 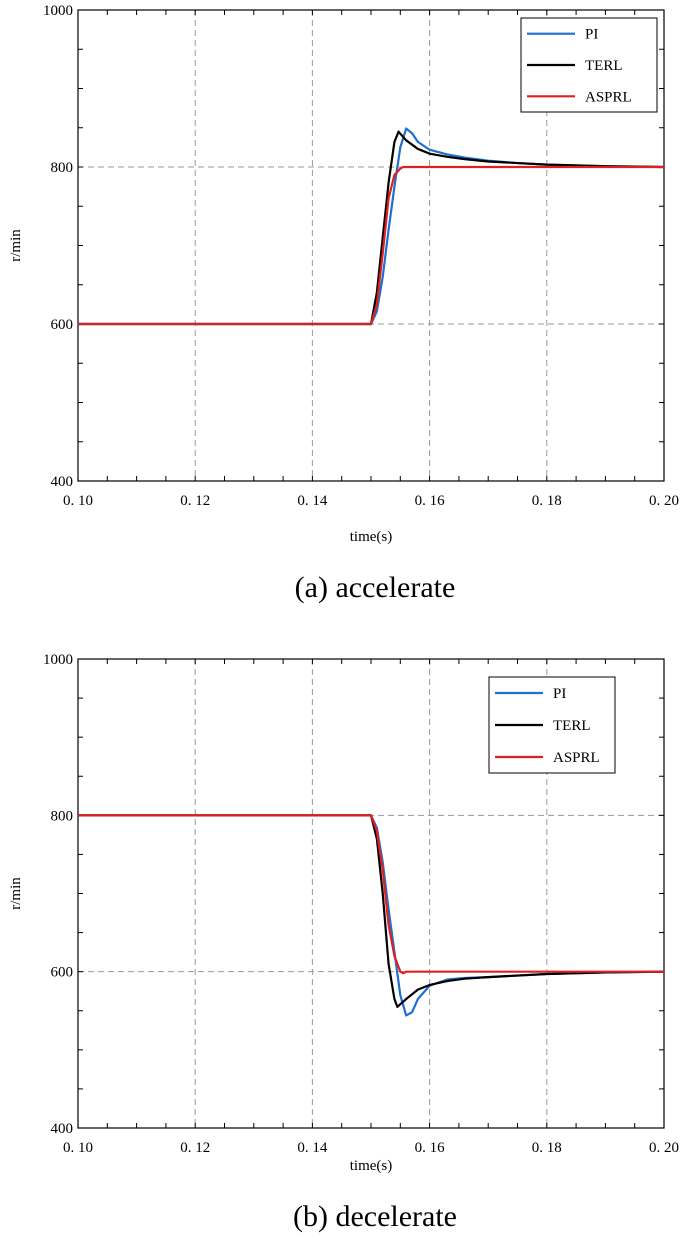 I want to click on figure-caption: (b) decelerate, so click(x=375, y=1216).